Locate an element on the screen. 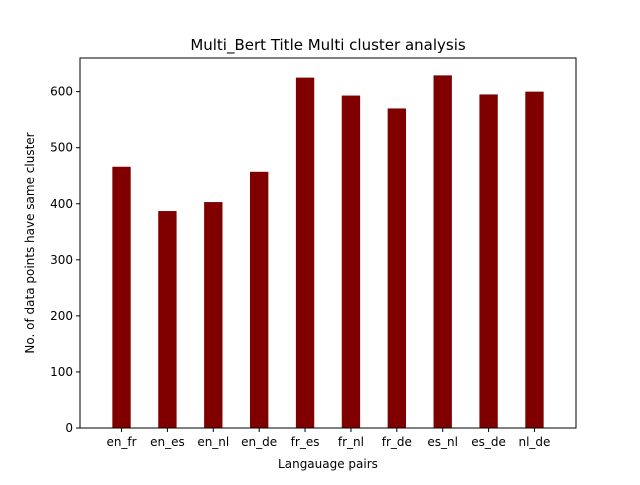 The height and width of the screenshot is (485, 640). bar-fr_de is located at coordinates (397, 268).